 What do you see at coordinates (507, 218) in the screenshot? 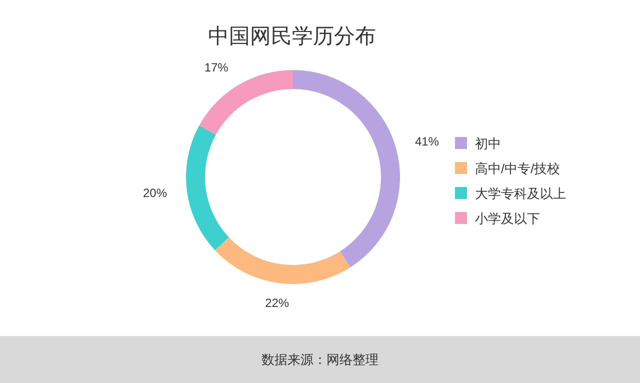
I see `legend-label: 小学及以下` at bounding box center [507, 218].